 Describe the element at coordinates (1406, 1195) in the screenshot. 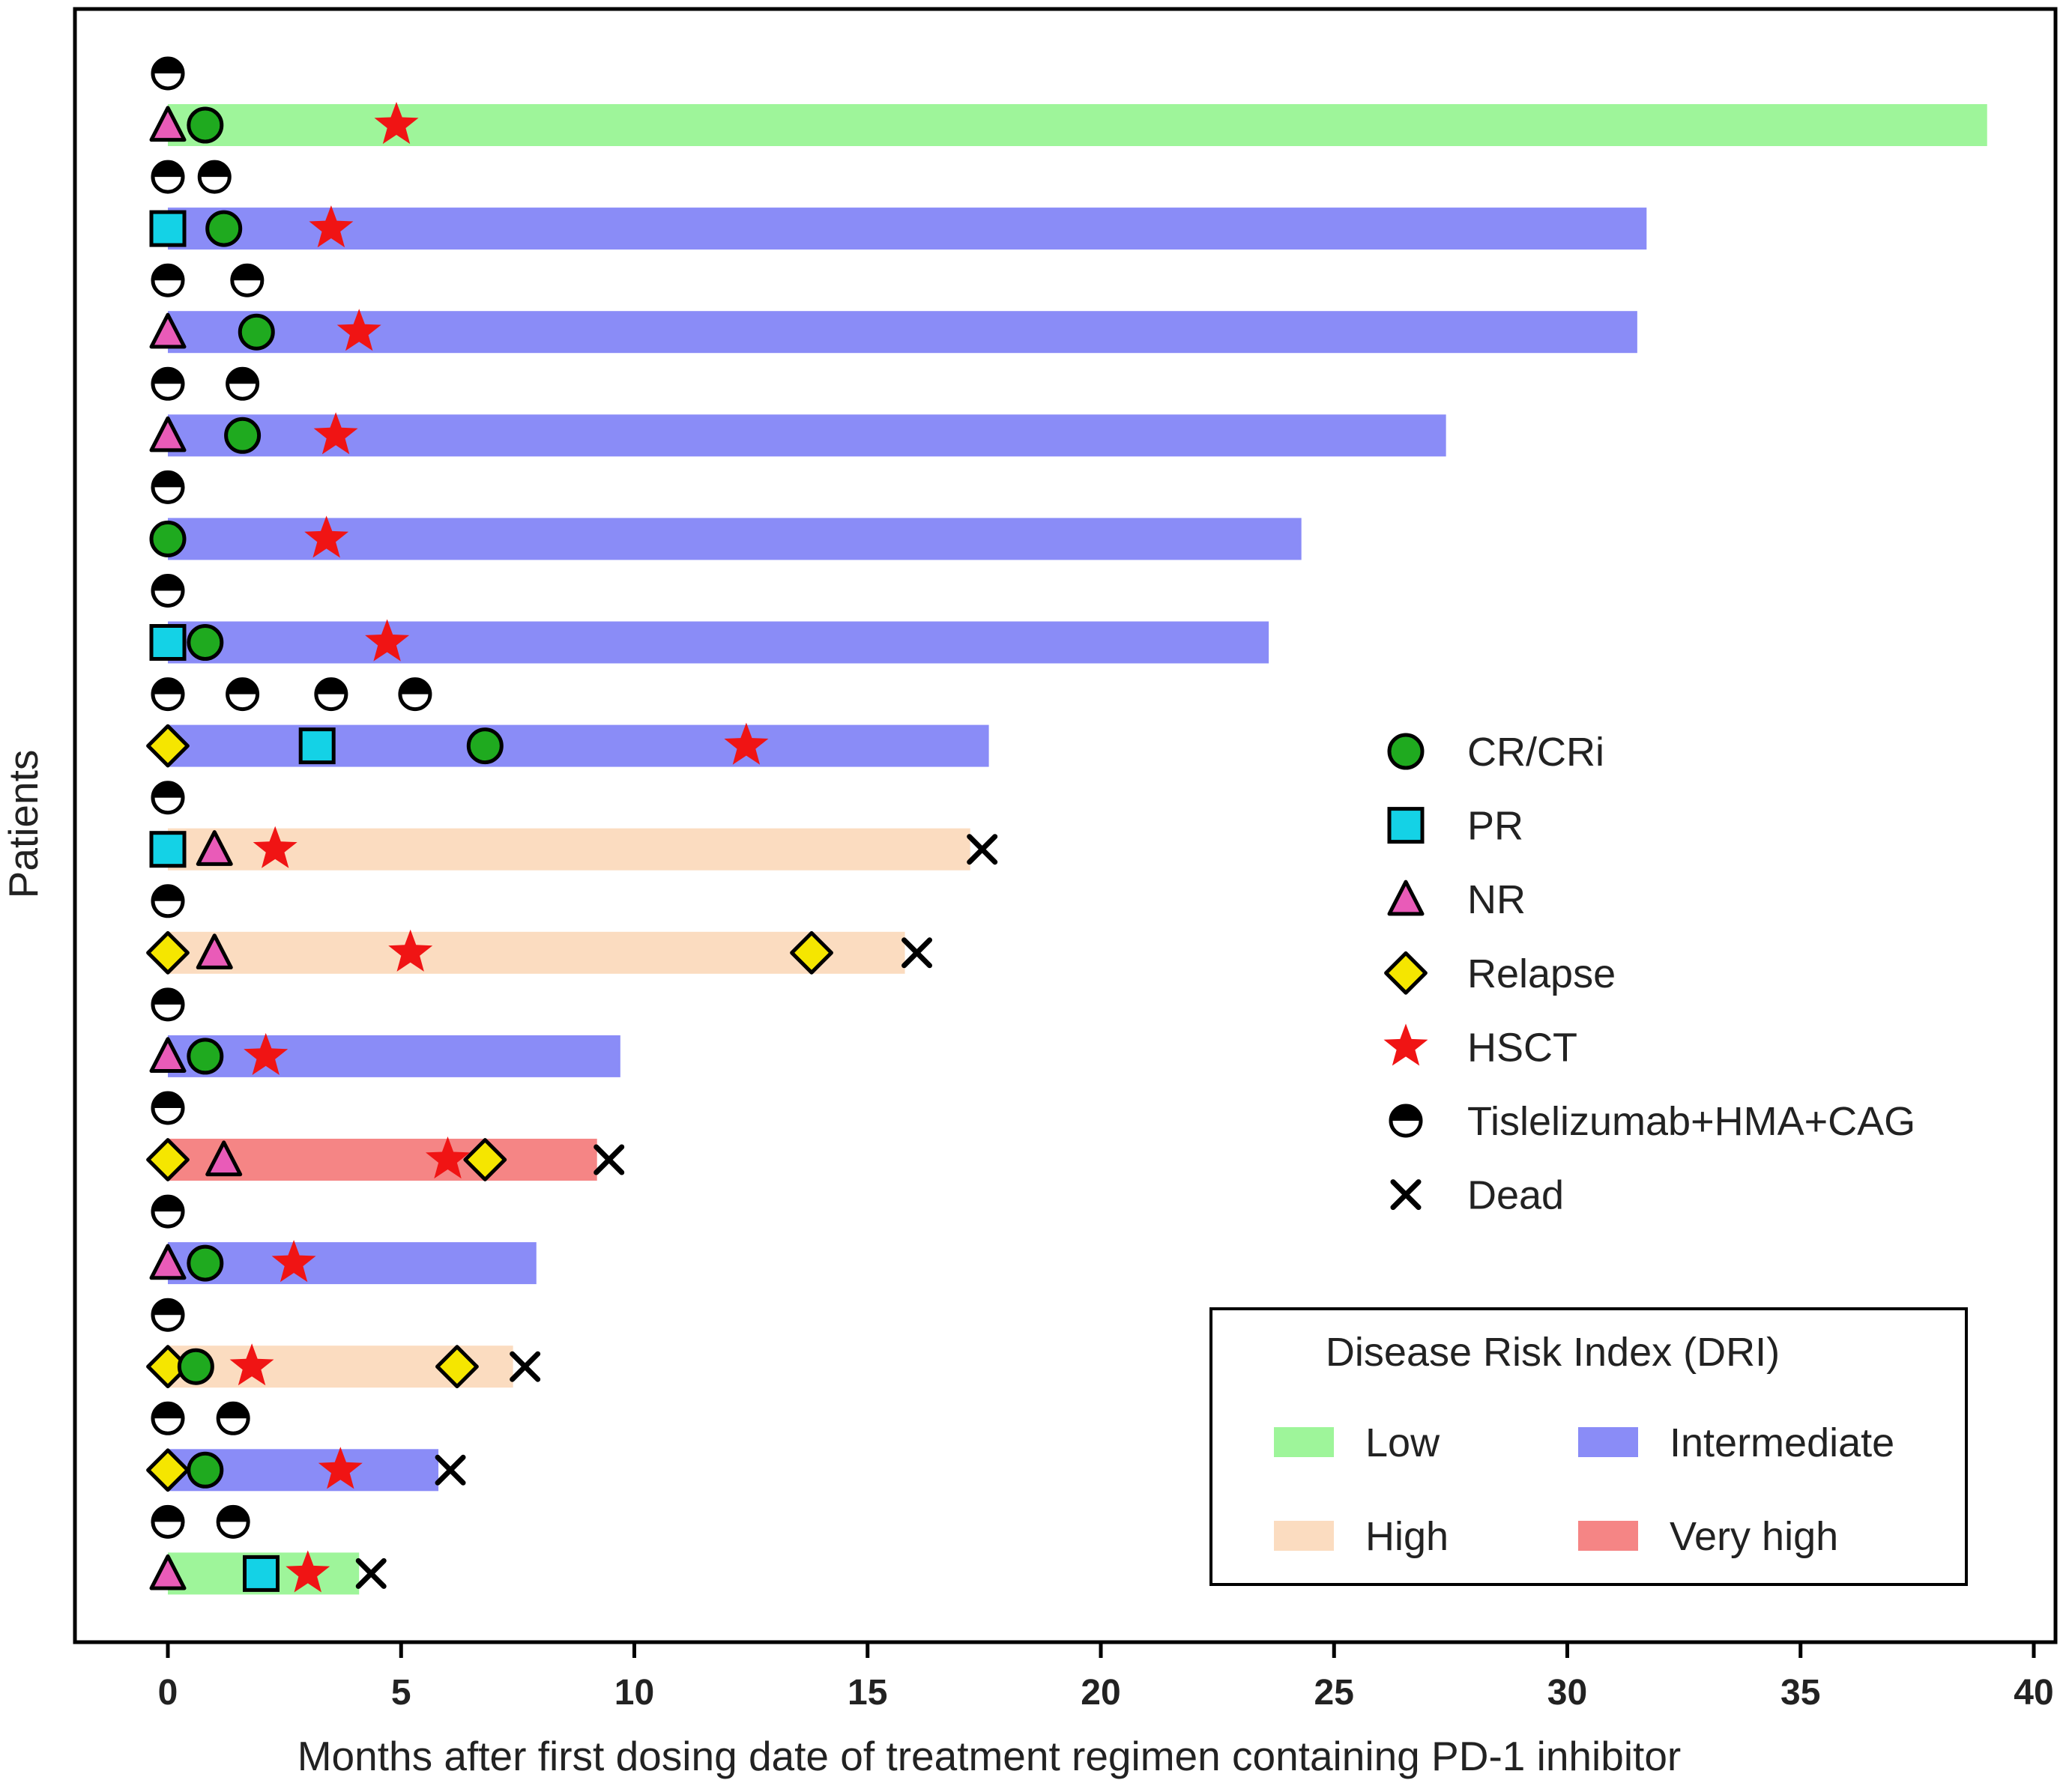

I see `legend-dead-icon` at that location.